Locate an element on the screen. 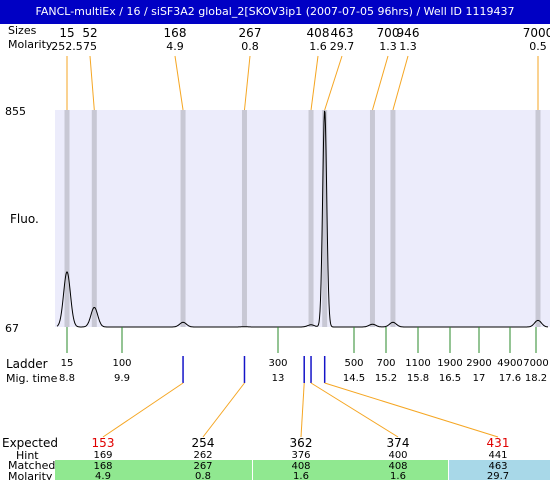  hint-value: 262 is located at coordinates (202, 455).